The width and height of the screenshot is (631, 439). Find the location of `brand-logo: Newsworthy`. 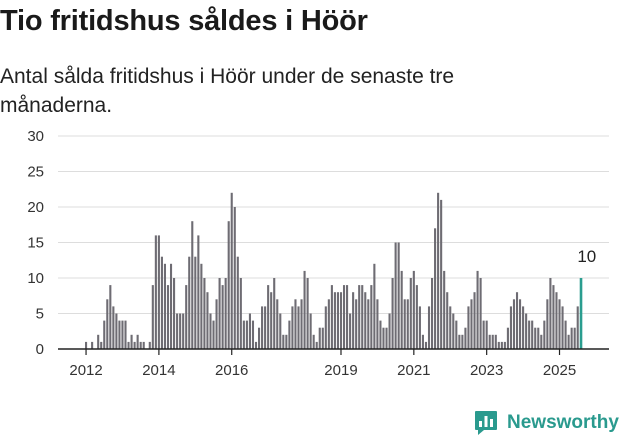

brand-logo: Newsworthy is located at coordinates (546, 423).